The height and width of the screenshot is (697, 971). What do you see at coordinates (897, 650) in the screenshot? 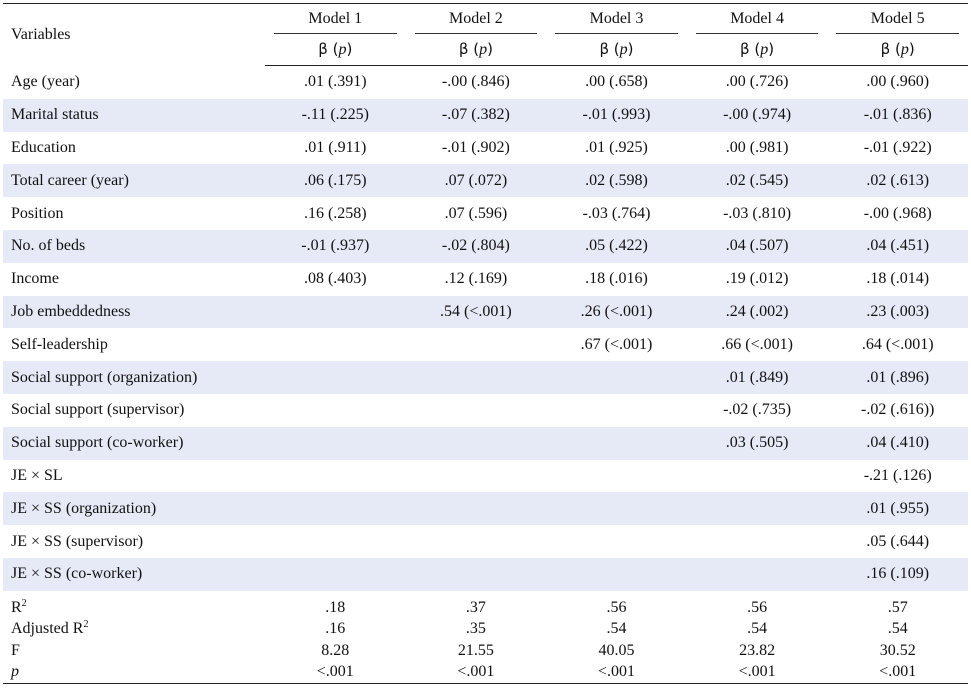
I see `stat-value-model-5: 30.52` at bounding box center [897, 650].